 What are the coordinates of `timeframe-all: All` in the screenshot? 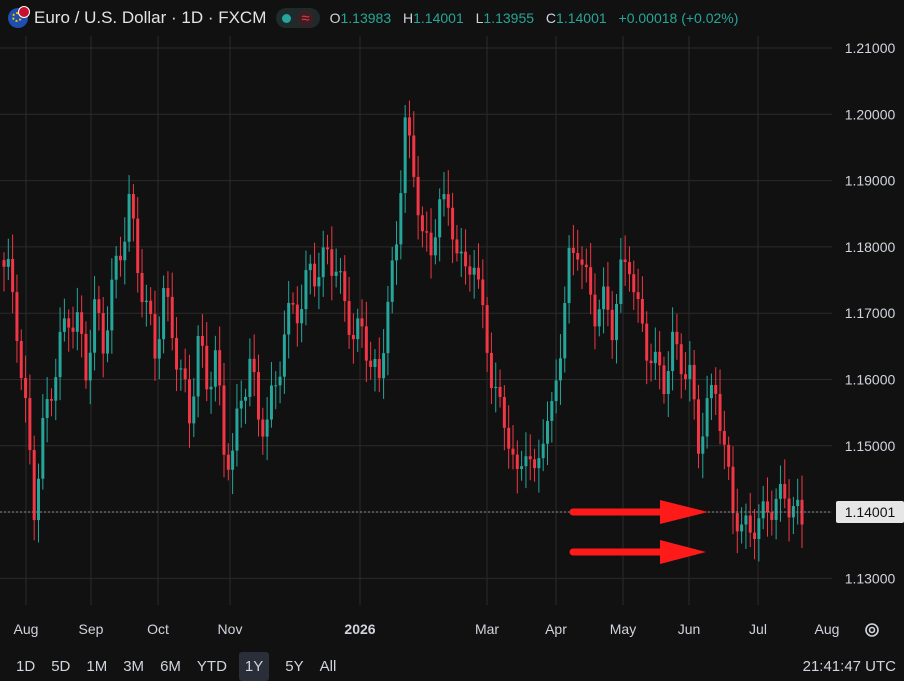 It's located at (328, 666).